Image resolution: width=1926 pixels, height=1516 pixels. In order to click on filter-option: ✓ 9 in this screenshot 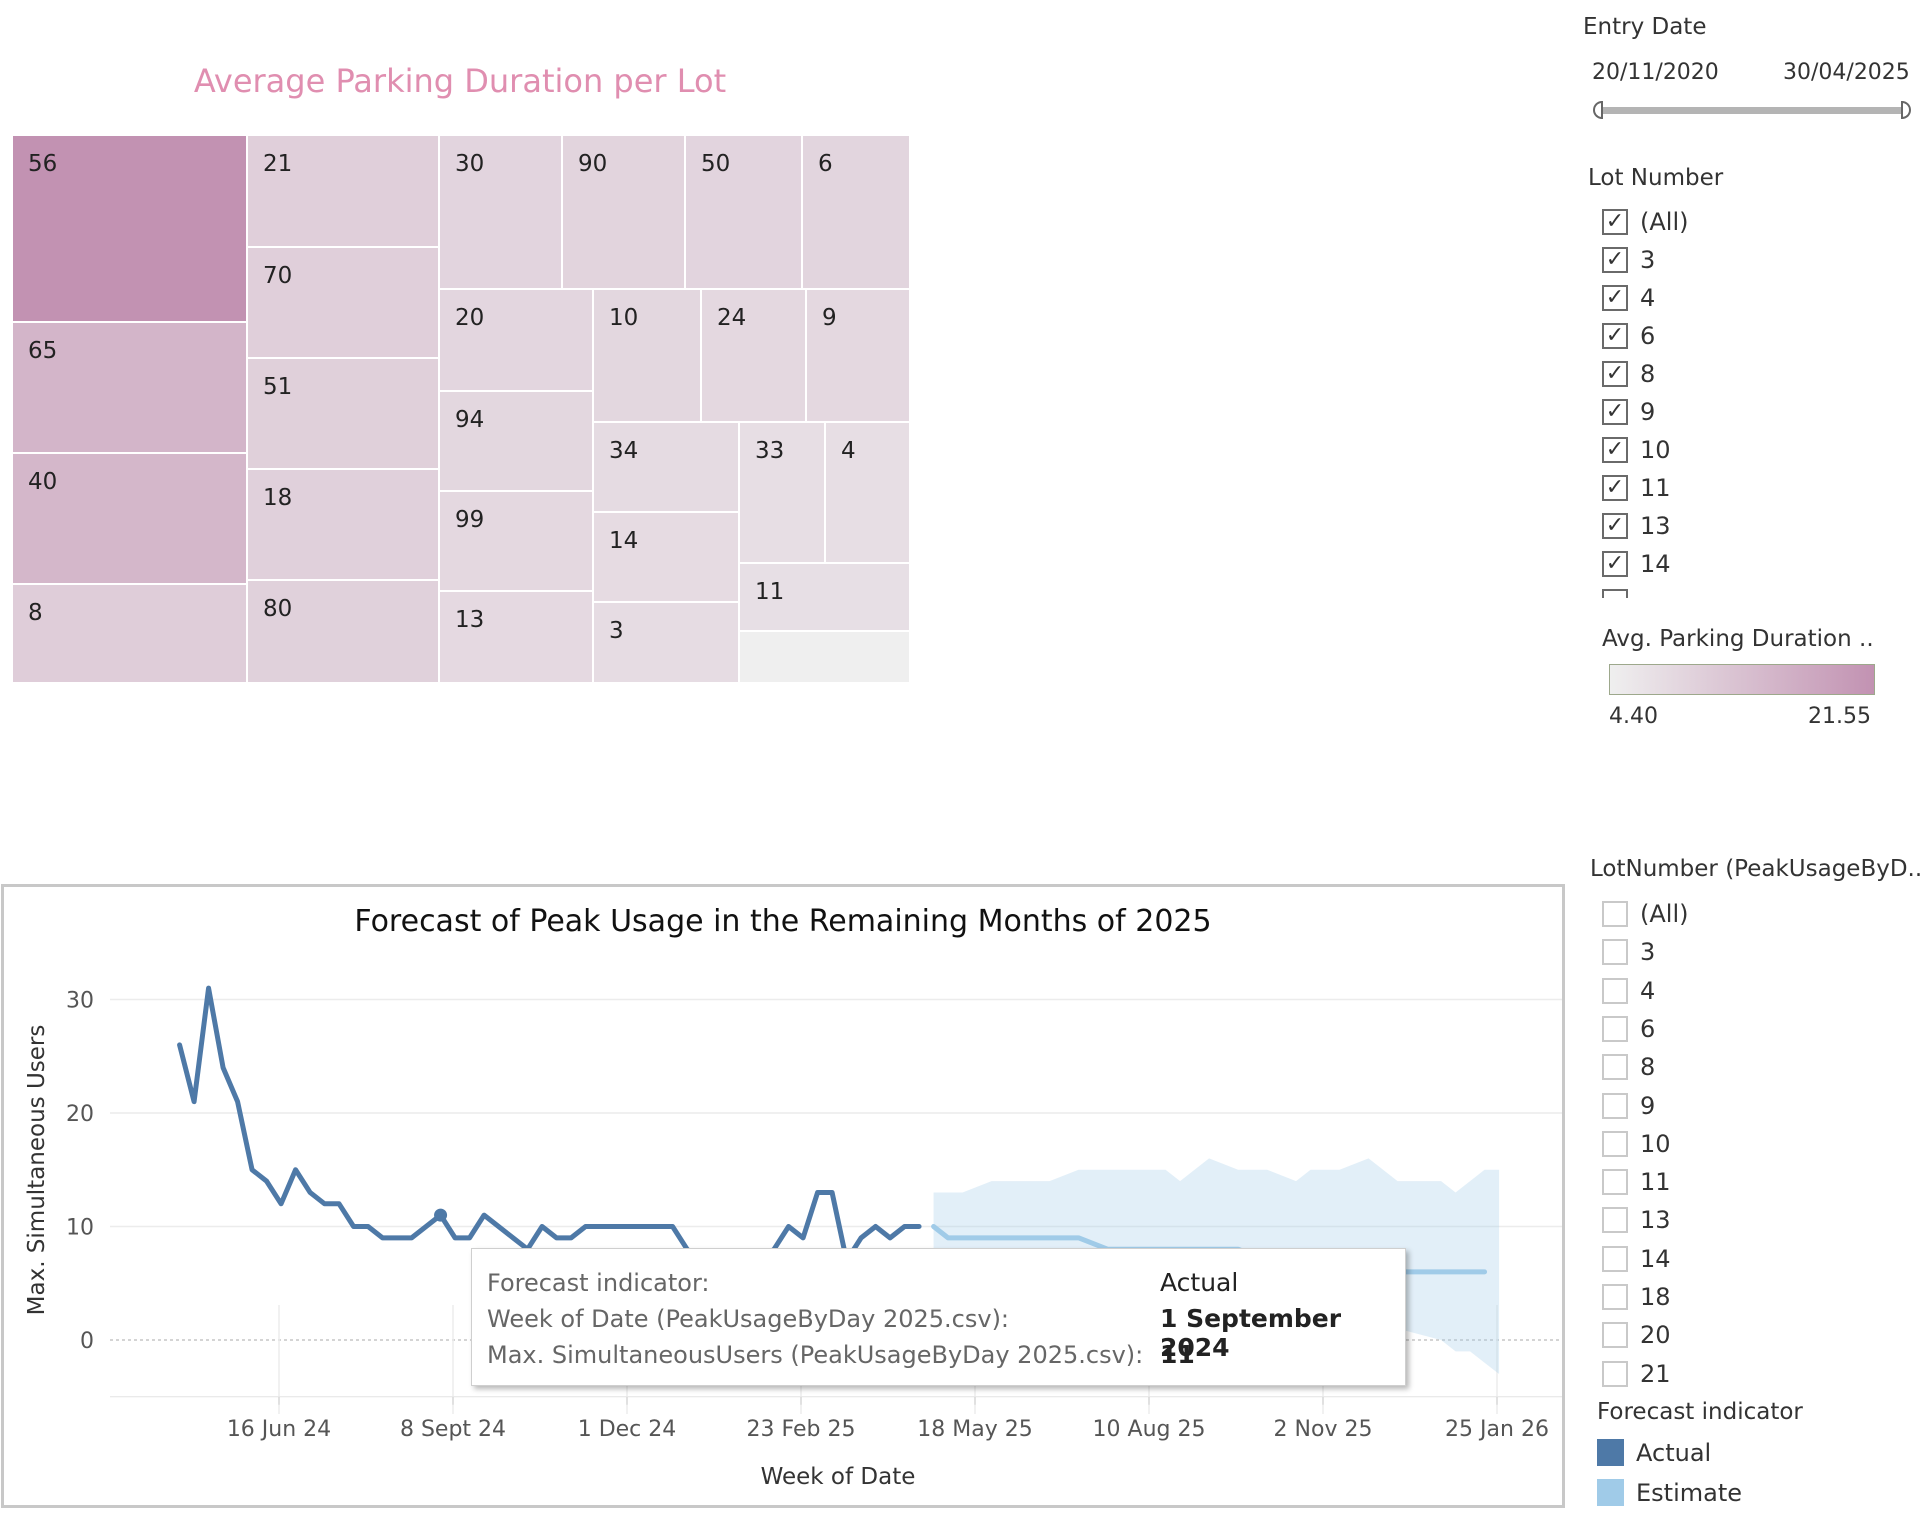, I will do `click(1628, 412)`.